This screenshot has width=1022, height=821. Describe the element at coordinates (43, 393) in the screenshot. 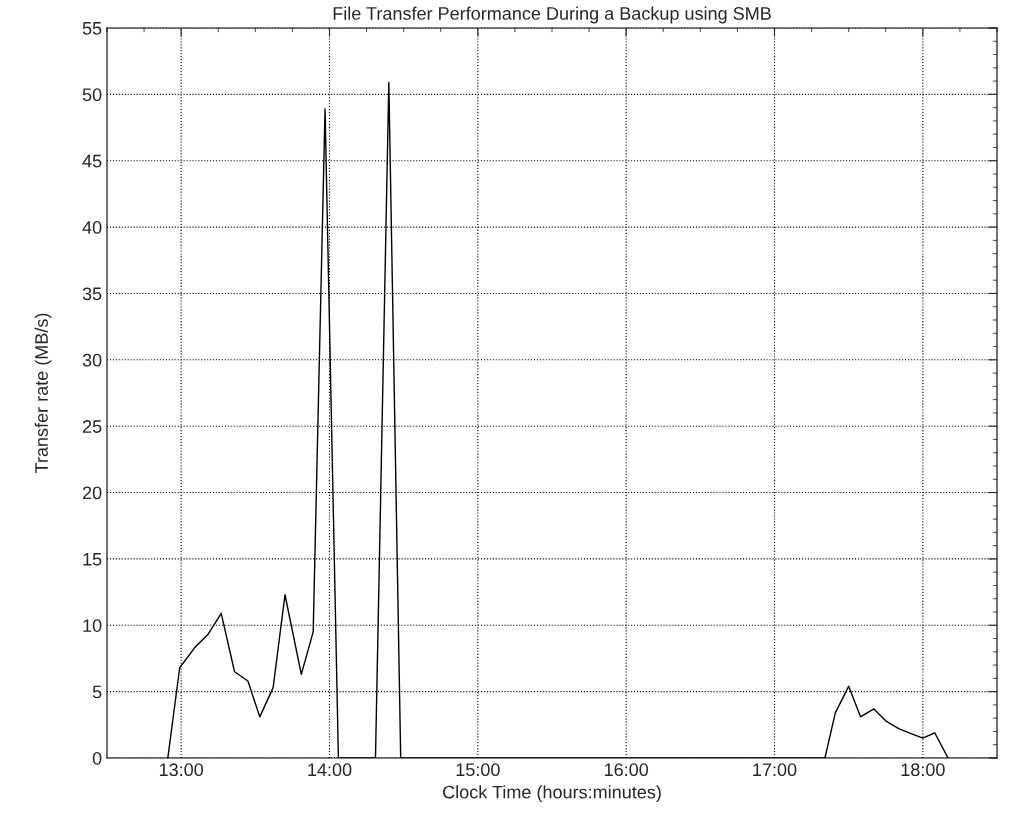

I see `y-axis-title: Transfer rate (MB/s)` at that location.